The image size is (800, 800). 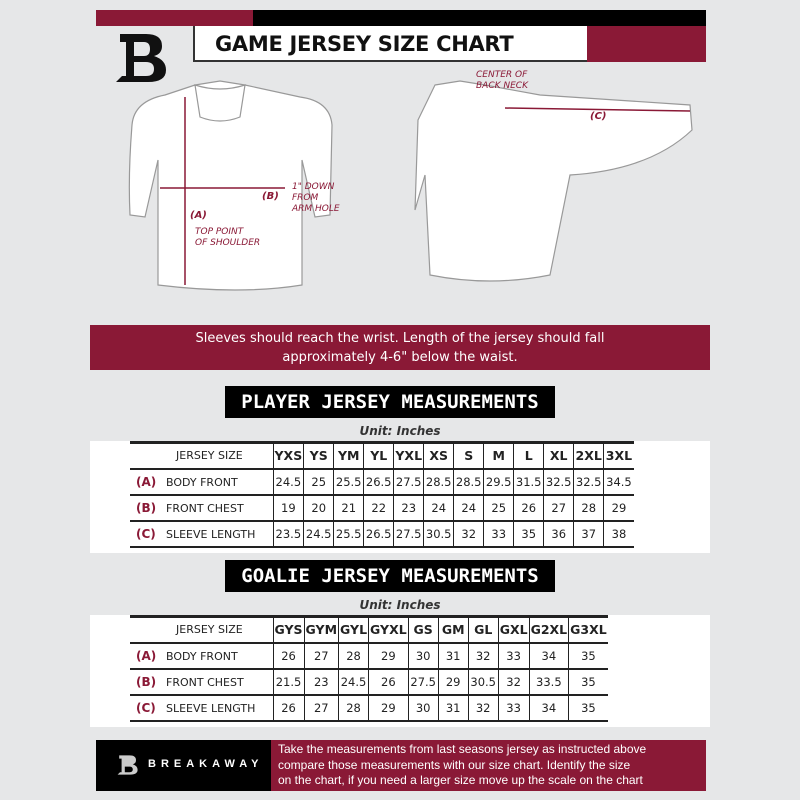 What do you see at coordinates (146, 681) in the screenshot?
I see `row-letter: (B)` at bounding box center [146, 681].